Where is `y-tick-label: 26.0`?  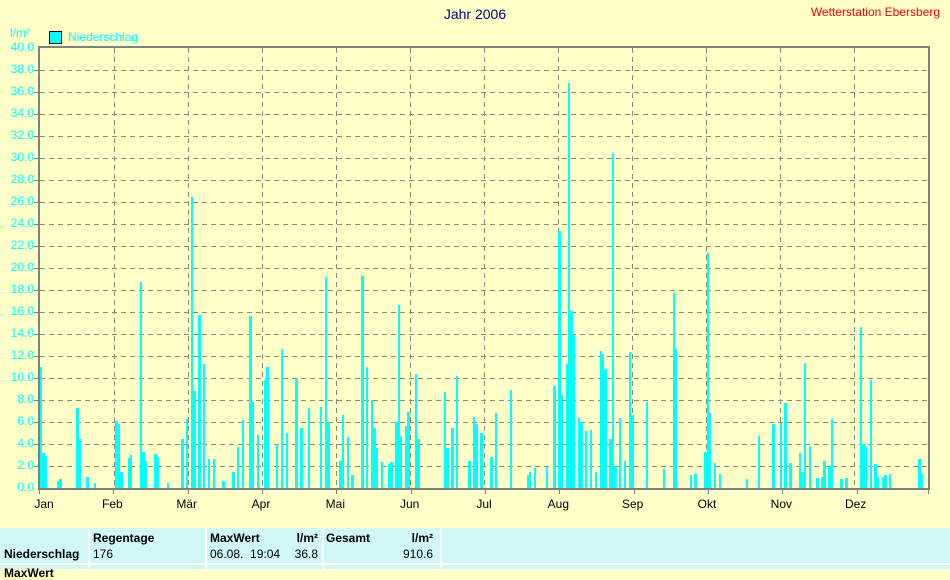
y-tick-label: 26.0 is located at coordinates (22, 201).